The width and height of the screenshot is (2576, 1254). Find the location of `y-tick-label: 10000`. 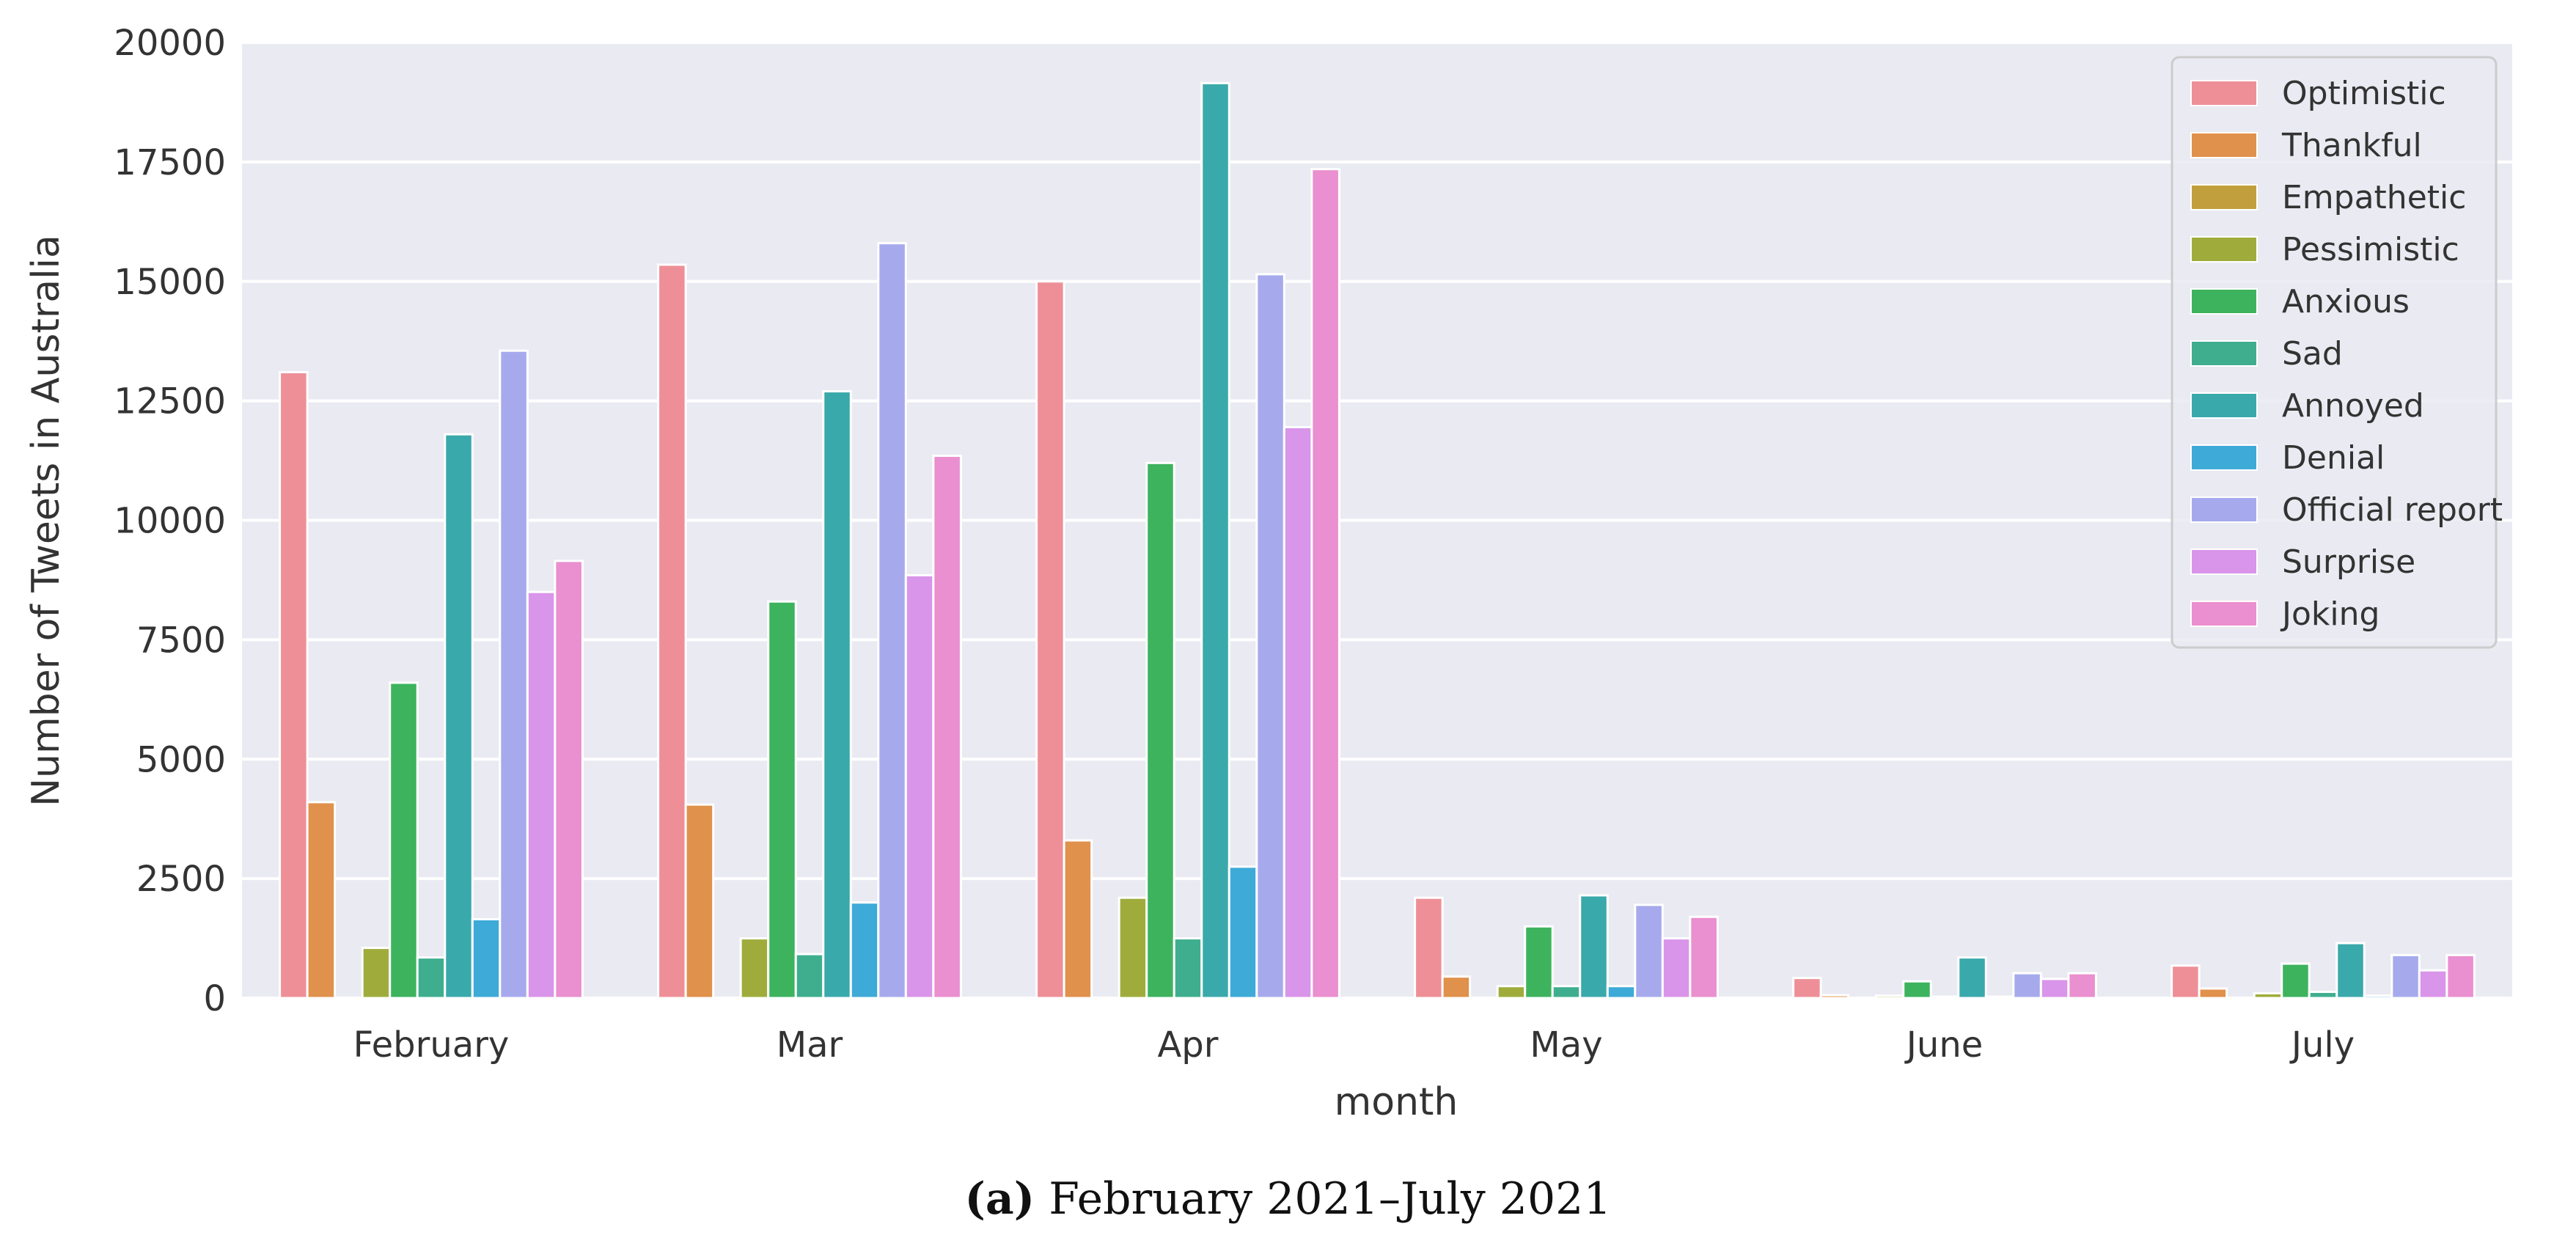

y-tick-label: 10000 is located at coordinates (170, 521).